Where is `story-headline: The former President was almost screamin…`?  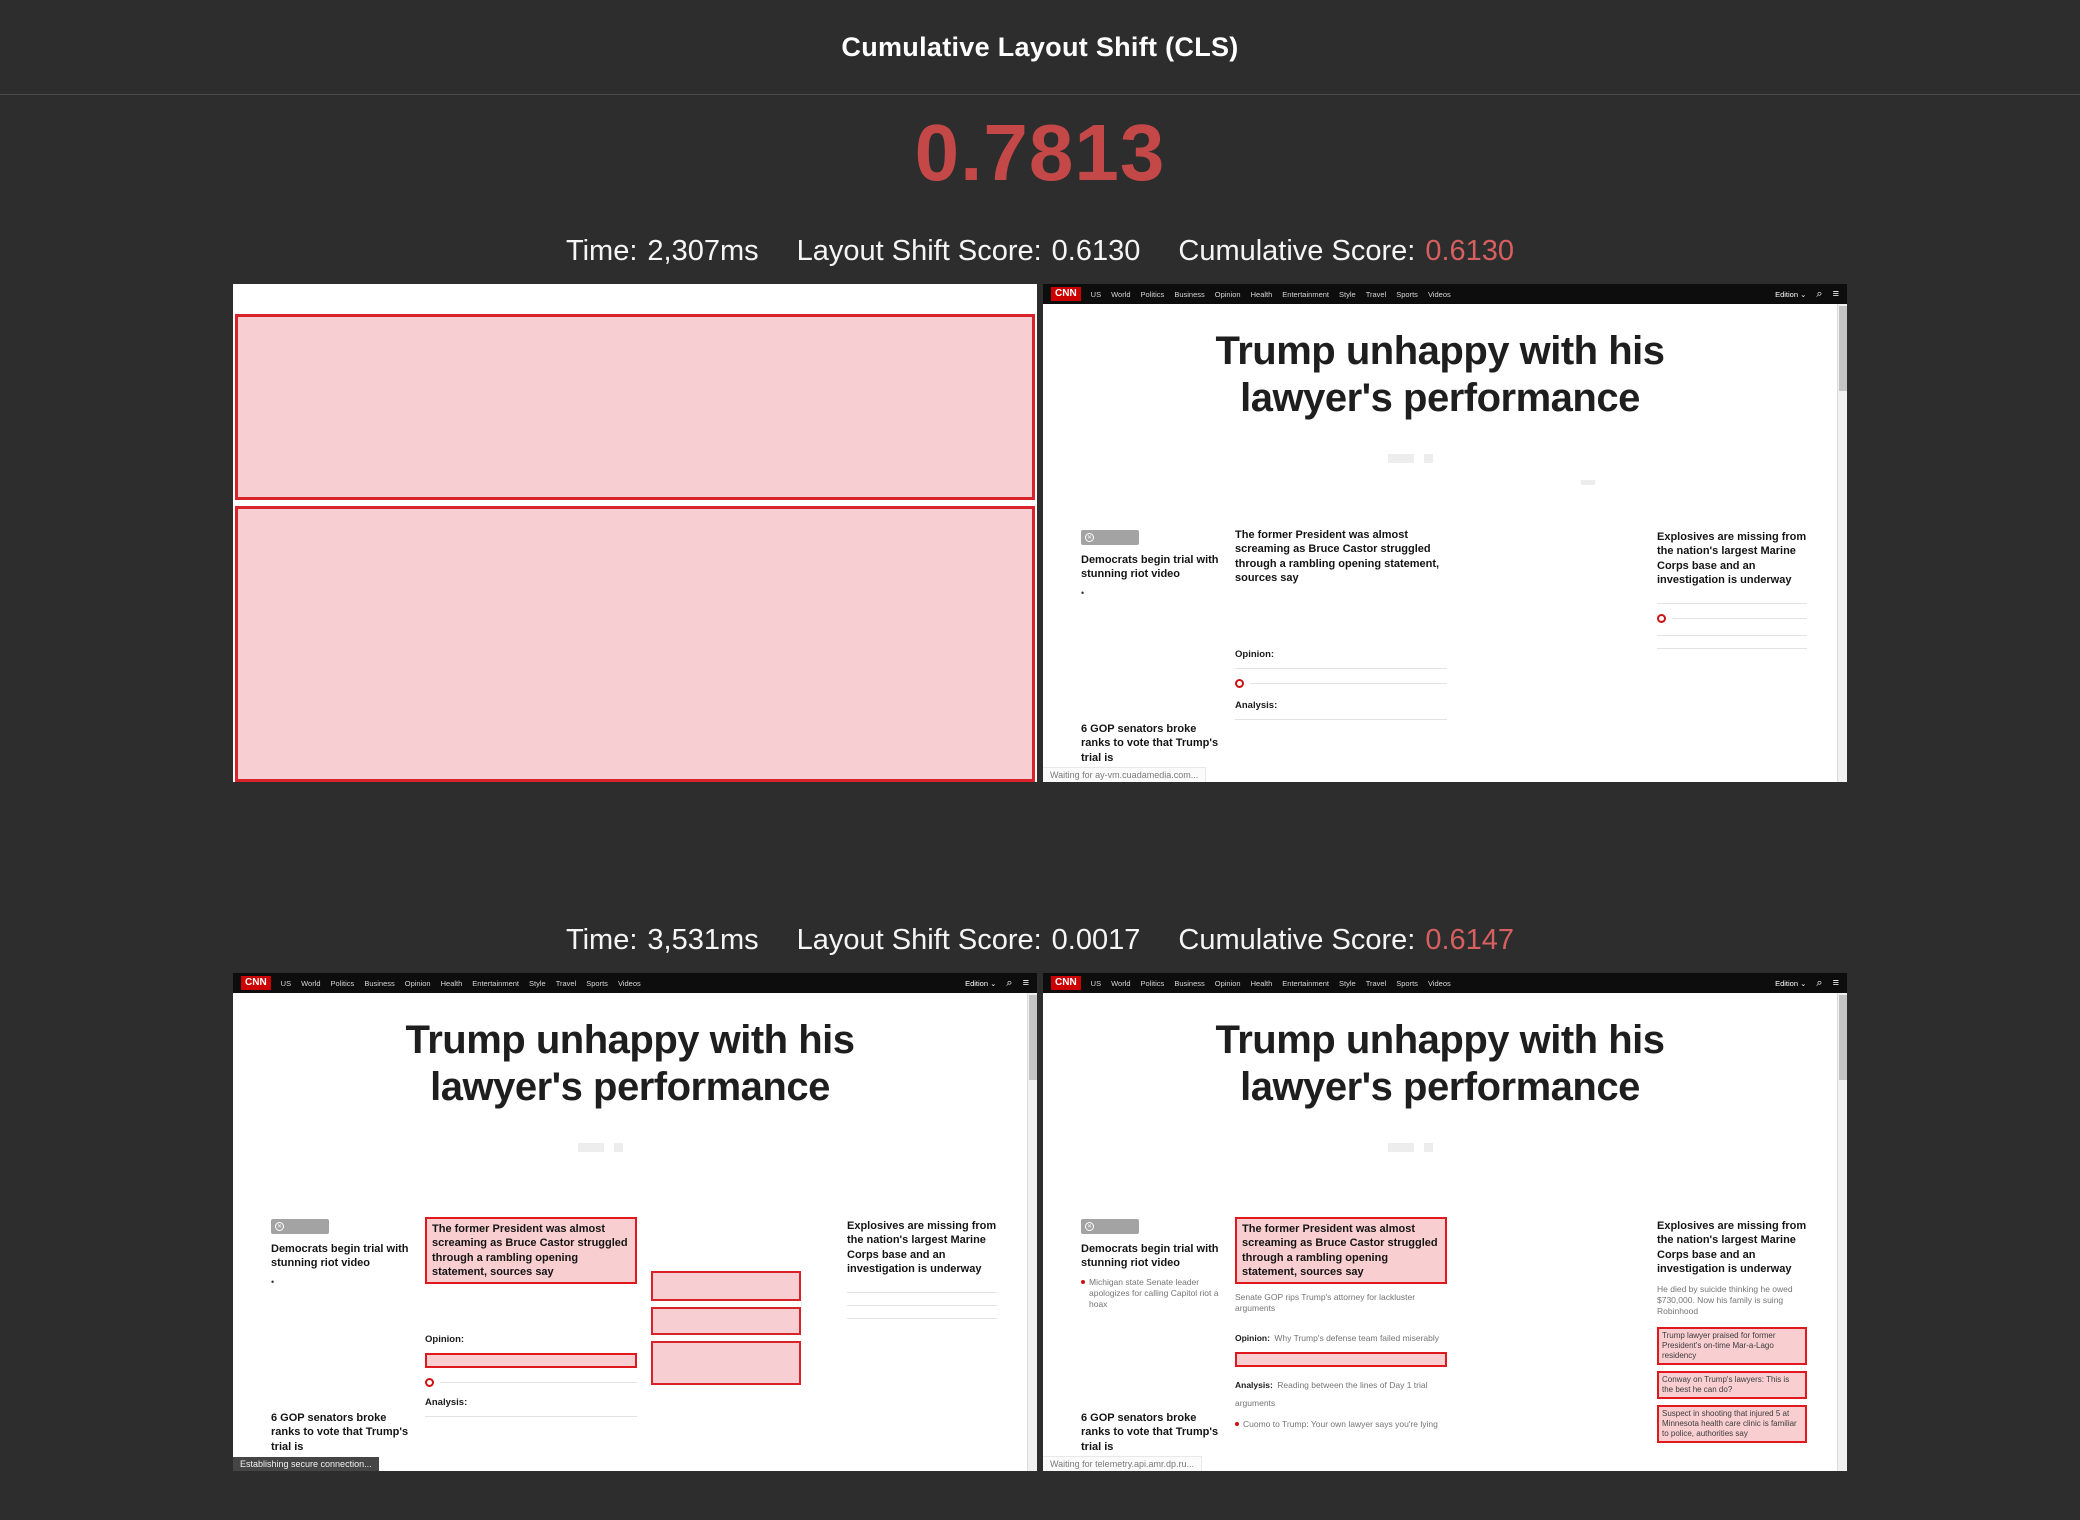
story-headline: The former President was almost screamin… is located at coordinates (1337, 556).